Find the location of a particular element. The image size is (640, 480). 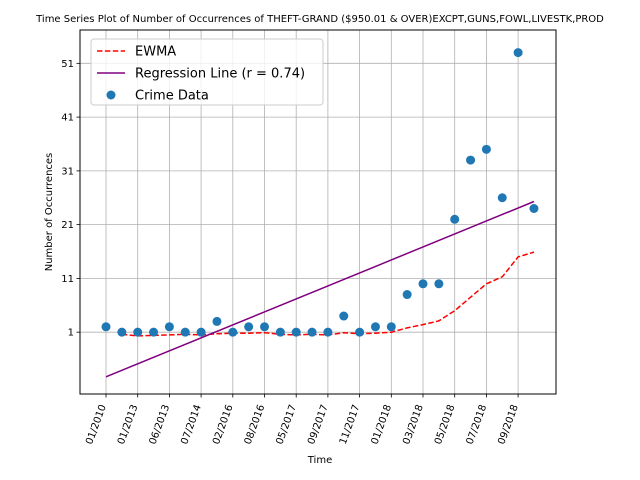

legend-label: EWMA is located at coordinates (155, 52).